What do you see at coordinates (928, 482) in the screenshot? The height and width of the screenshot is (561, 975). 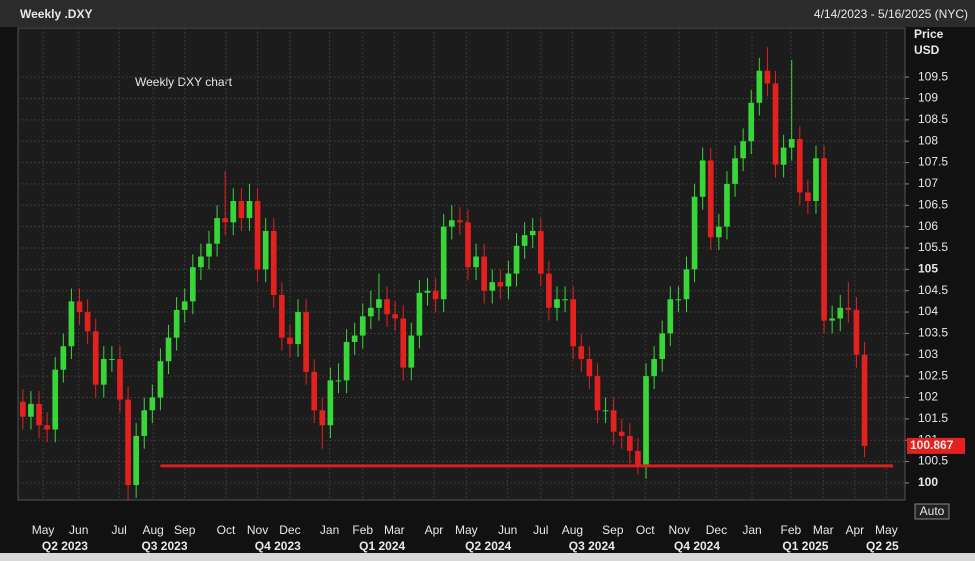 I see `y-tick-label: 100` at bounding box center [928, 482].